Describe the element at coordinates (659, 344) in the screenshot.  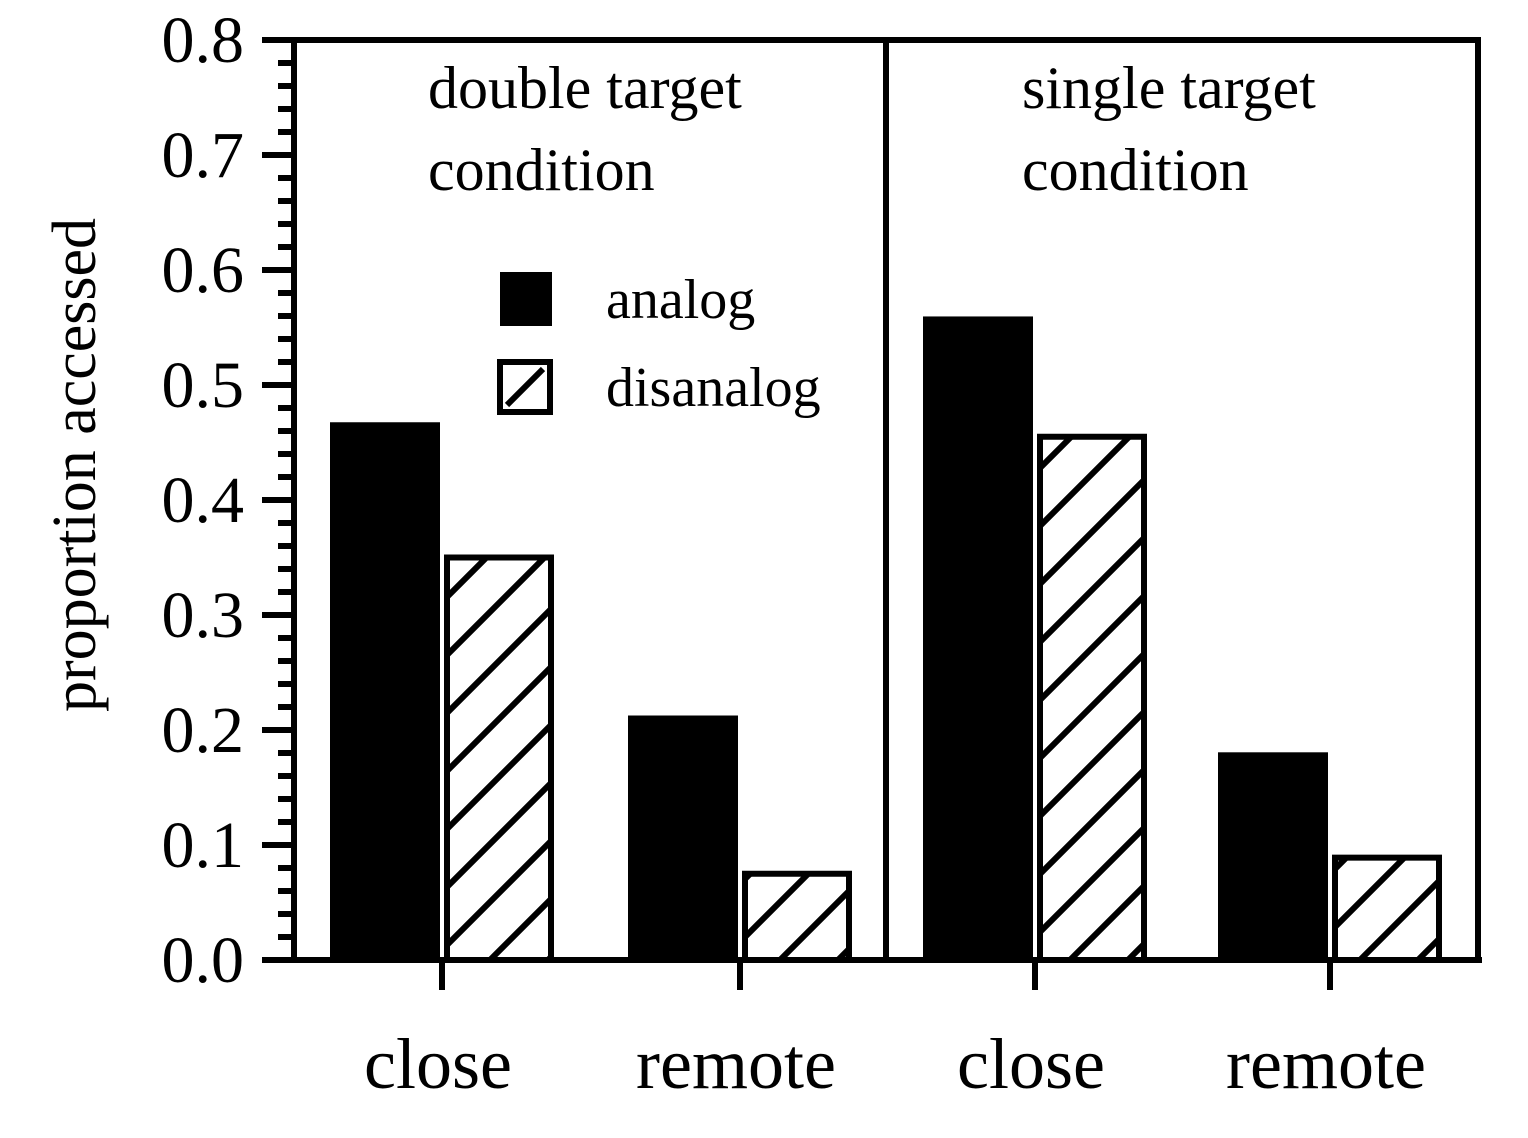
I see `legend: analog disanalog` at that location.